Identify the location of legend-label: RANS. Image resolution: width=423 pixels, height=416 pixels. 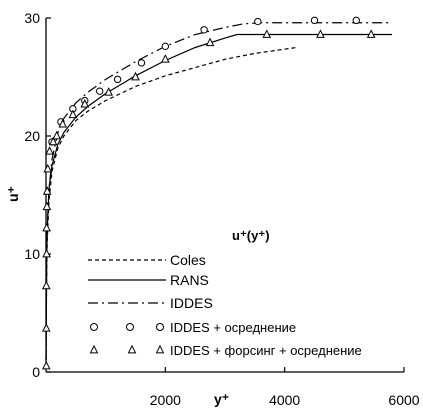
(189, 280).